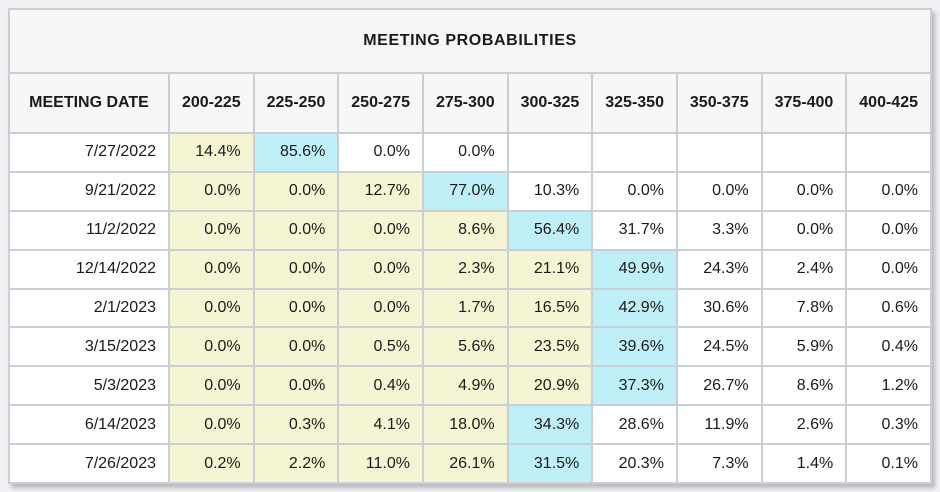  What do you see at coordinates (719, 103) in the screenshot?
I see `rate-range-header: 350-375` at bounding box center [719, 103].